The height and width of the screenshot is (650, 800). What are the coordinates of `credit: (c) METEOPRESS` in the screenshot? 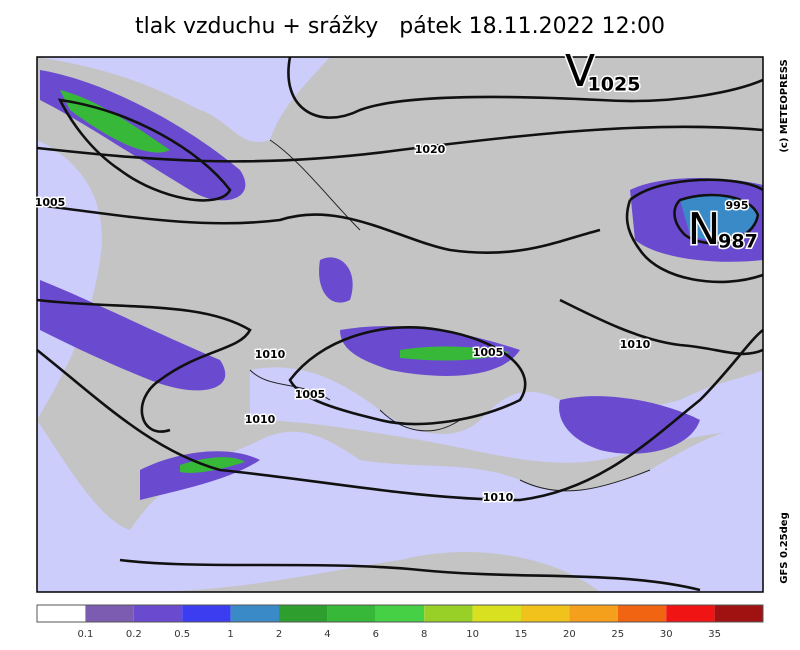 It's located at (784, 105).